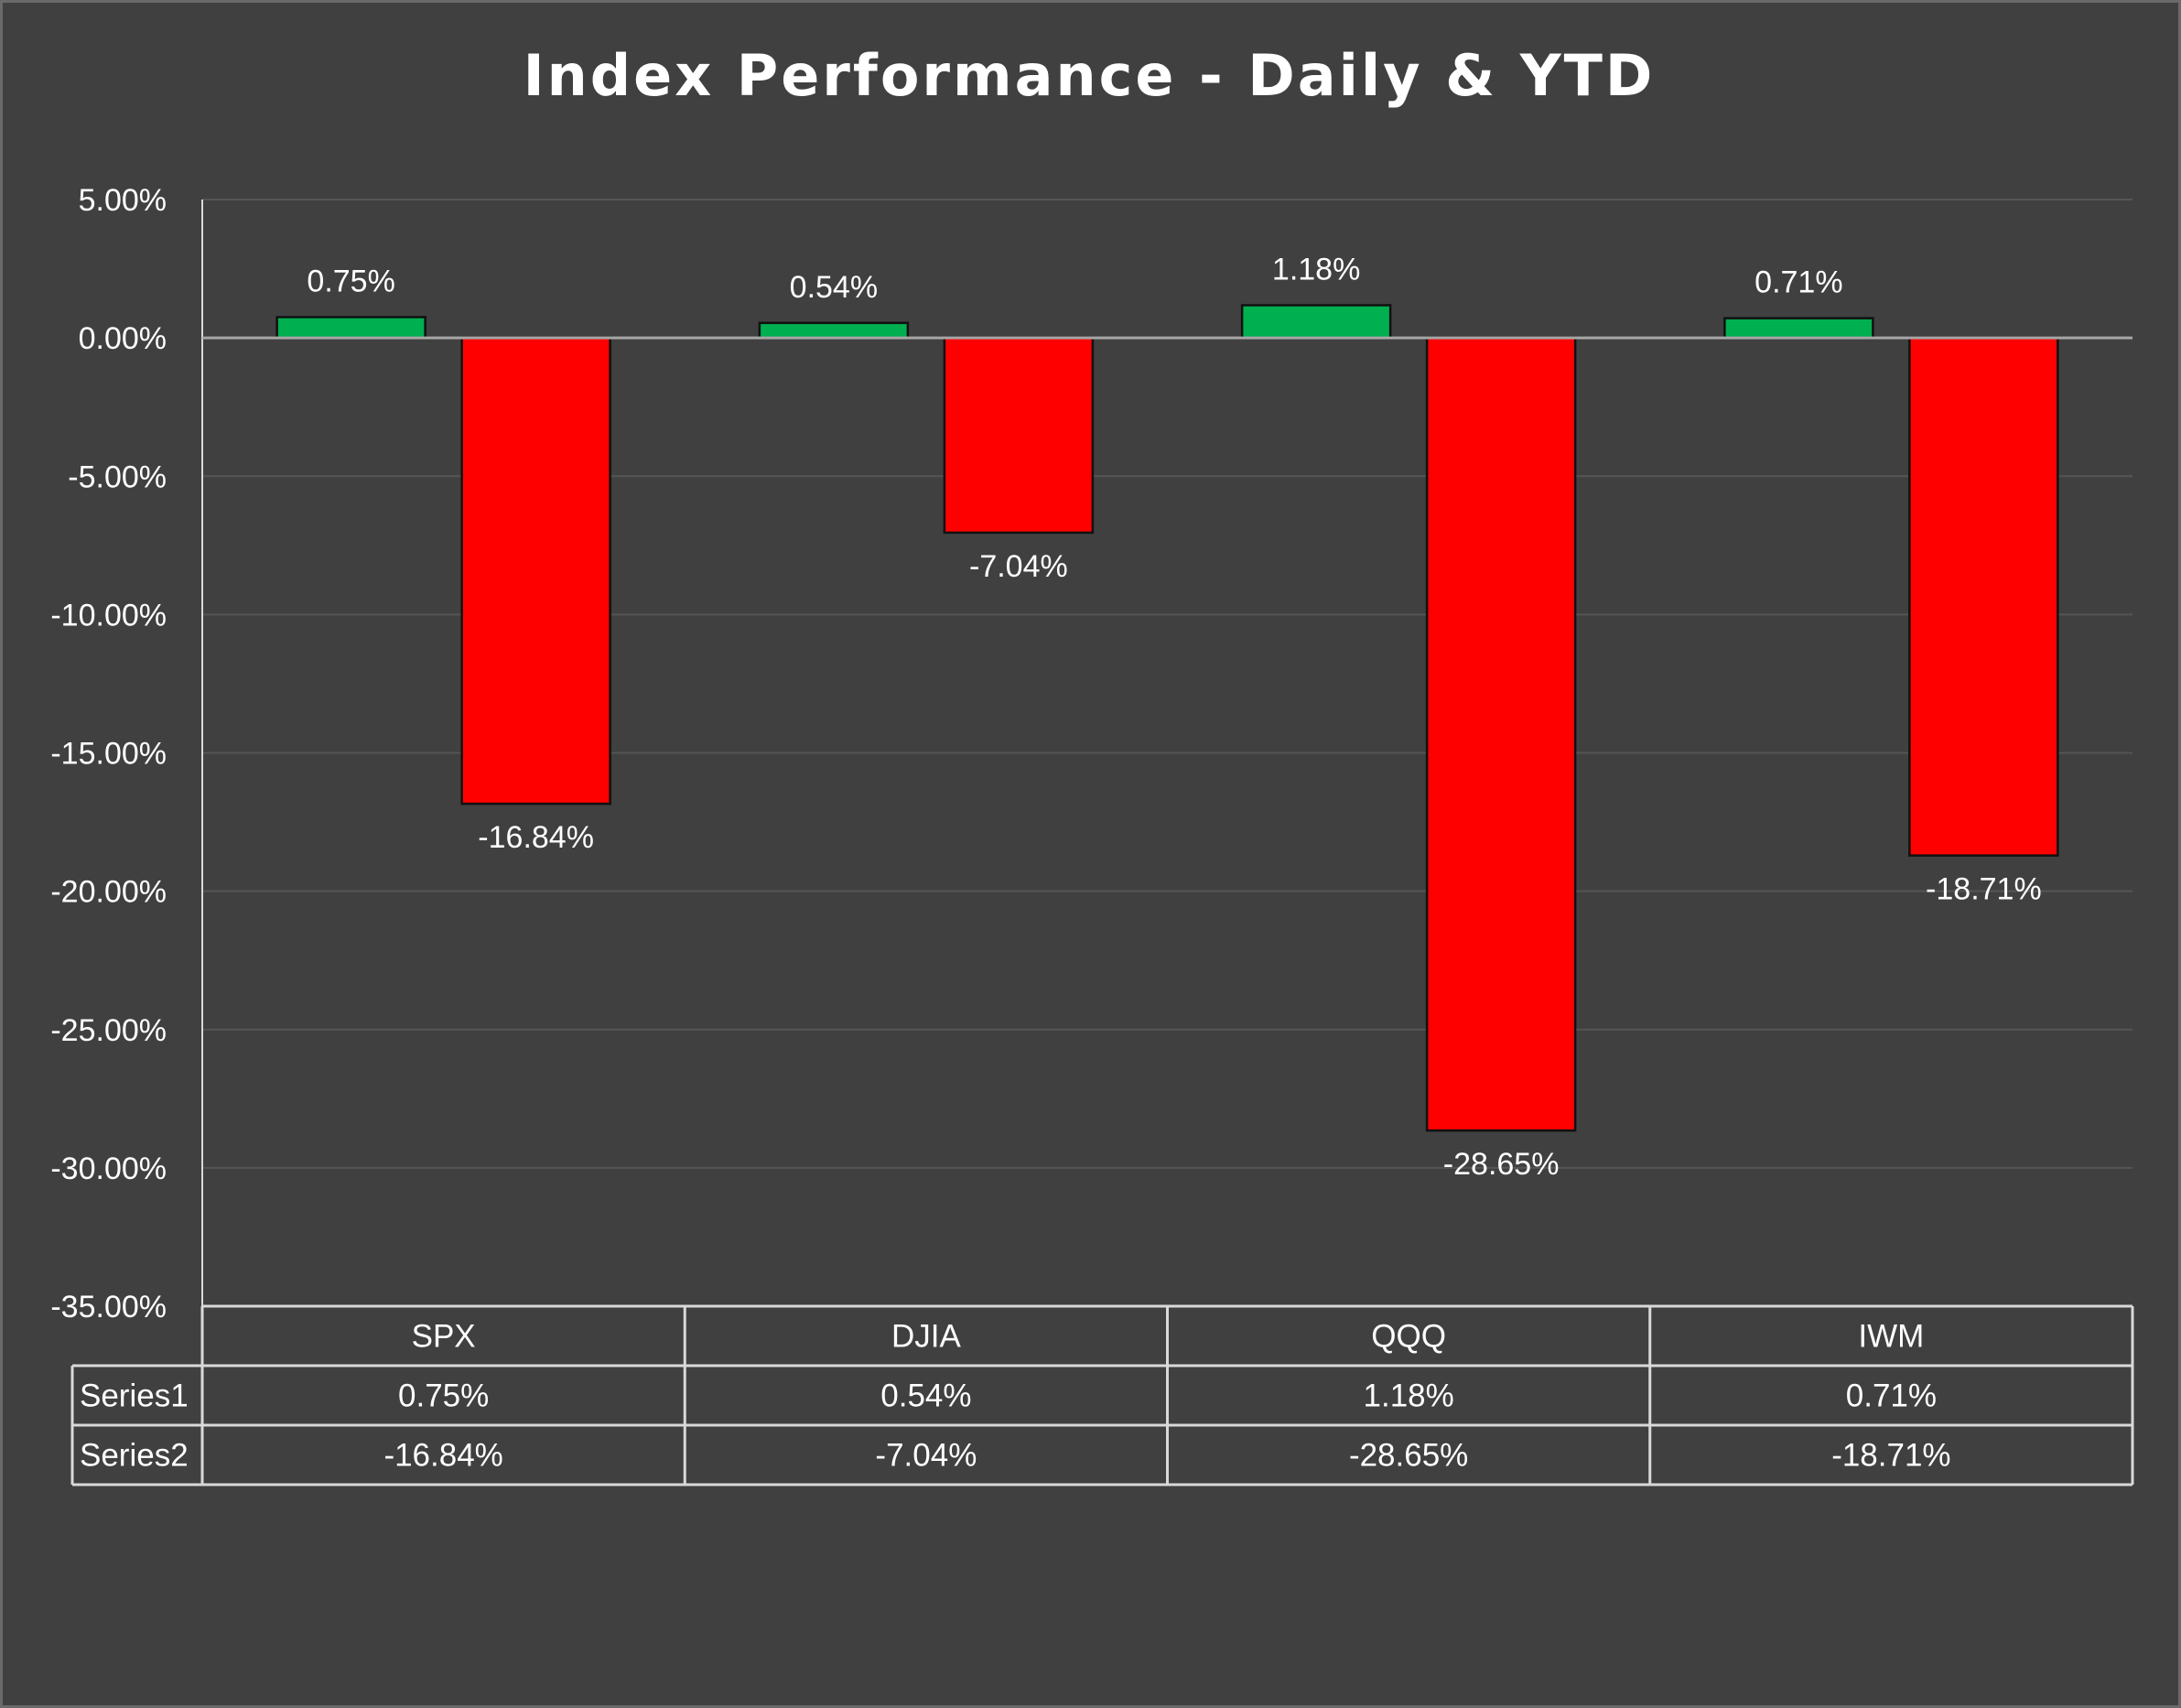 The image size is (2181, 1708). What do you see at coordinates (1890, 1456) in the screenshot?
I see `table-cell: -18.71%` at bounding box center [1890, 1456].